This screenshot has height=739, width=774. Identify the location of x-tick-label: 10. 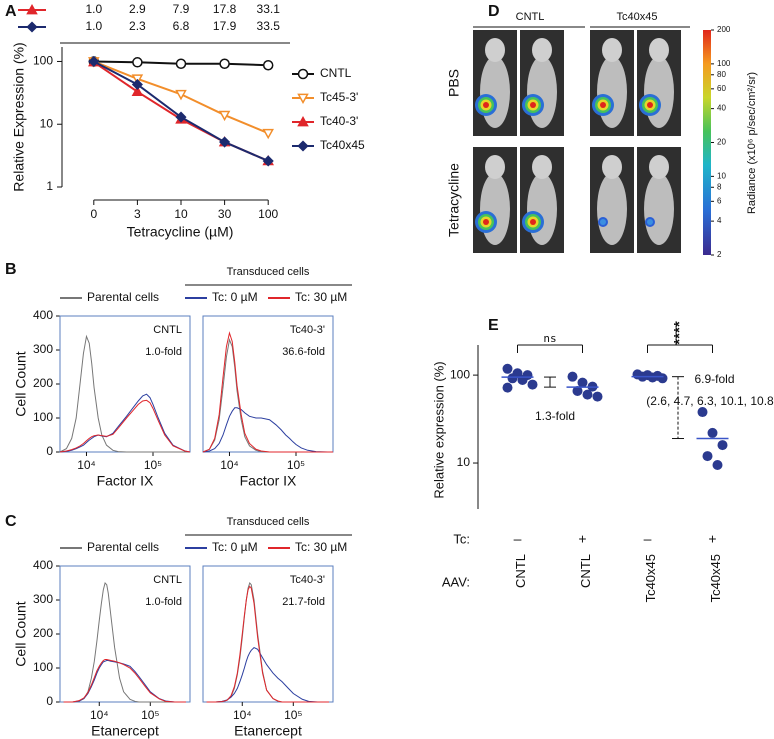
(181, 214).